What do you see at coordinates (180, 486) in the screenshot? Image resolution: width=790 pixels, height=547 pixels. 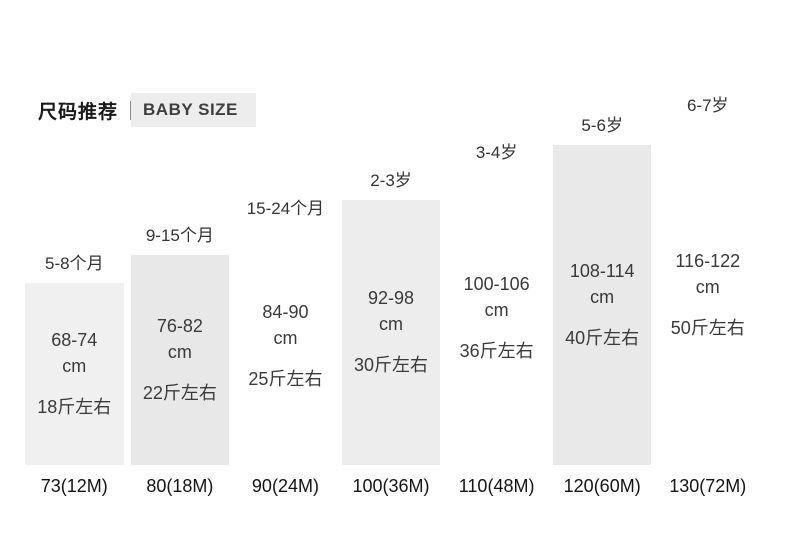 I see `size-code: 80(18M)` at bounding box center [180, 486].